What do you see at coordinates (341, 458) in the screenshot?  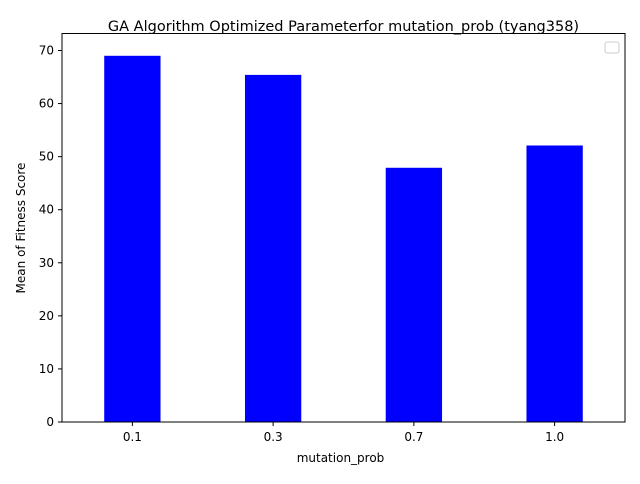 I see `x-axis-label: mutation_prob` at bounding box center [341, 458].